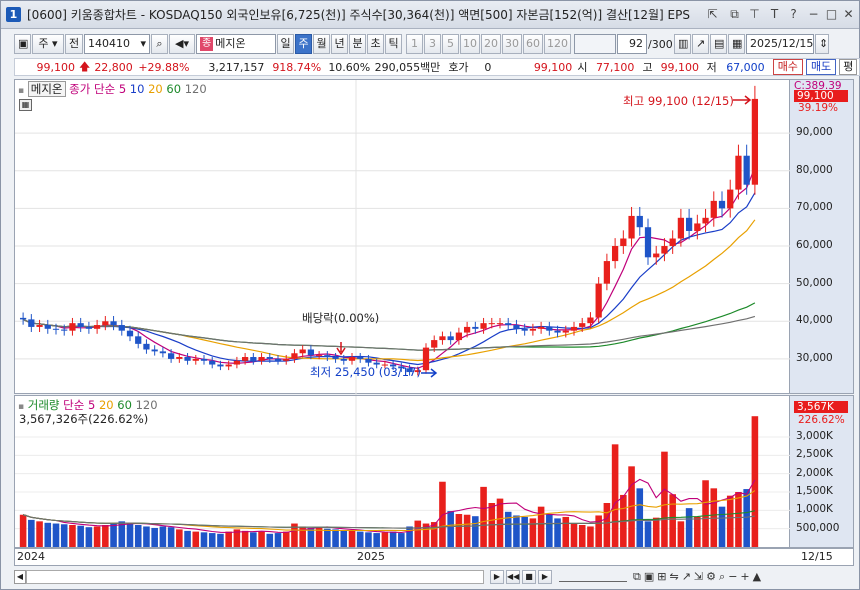 The image size is (860, 590). Describe the element at coordinates (20, 577) in the screenshot. I see `scroll-left-icon: ◀` at that location.